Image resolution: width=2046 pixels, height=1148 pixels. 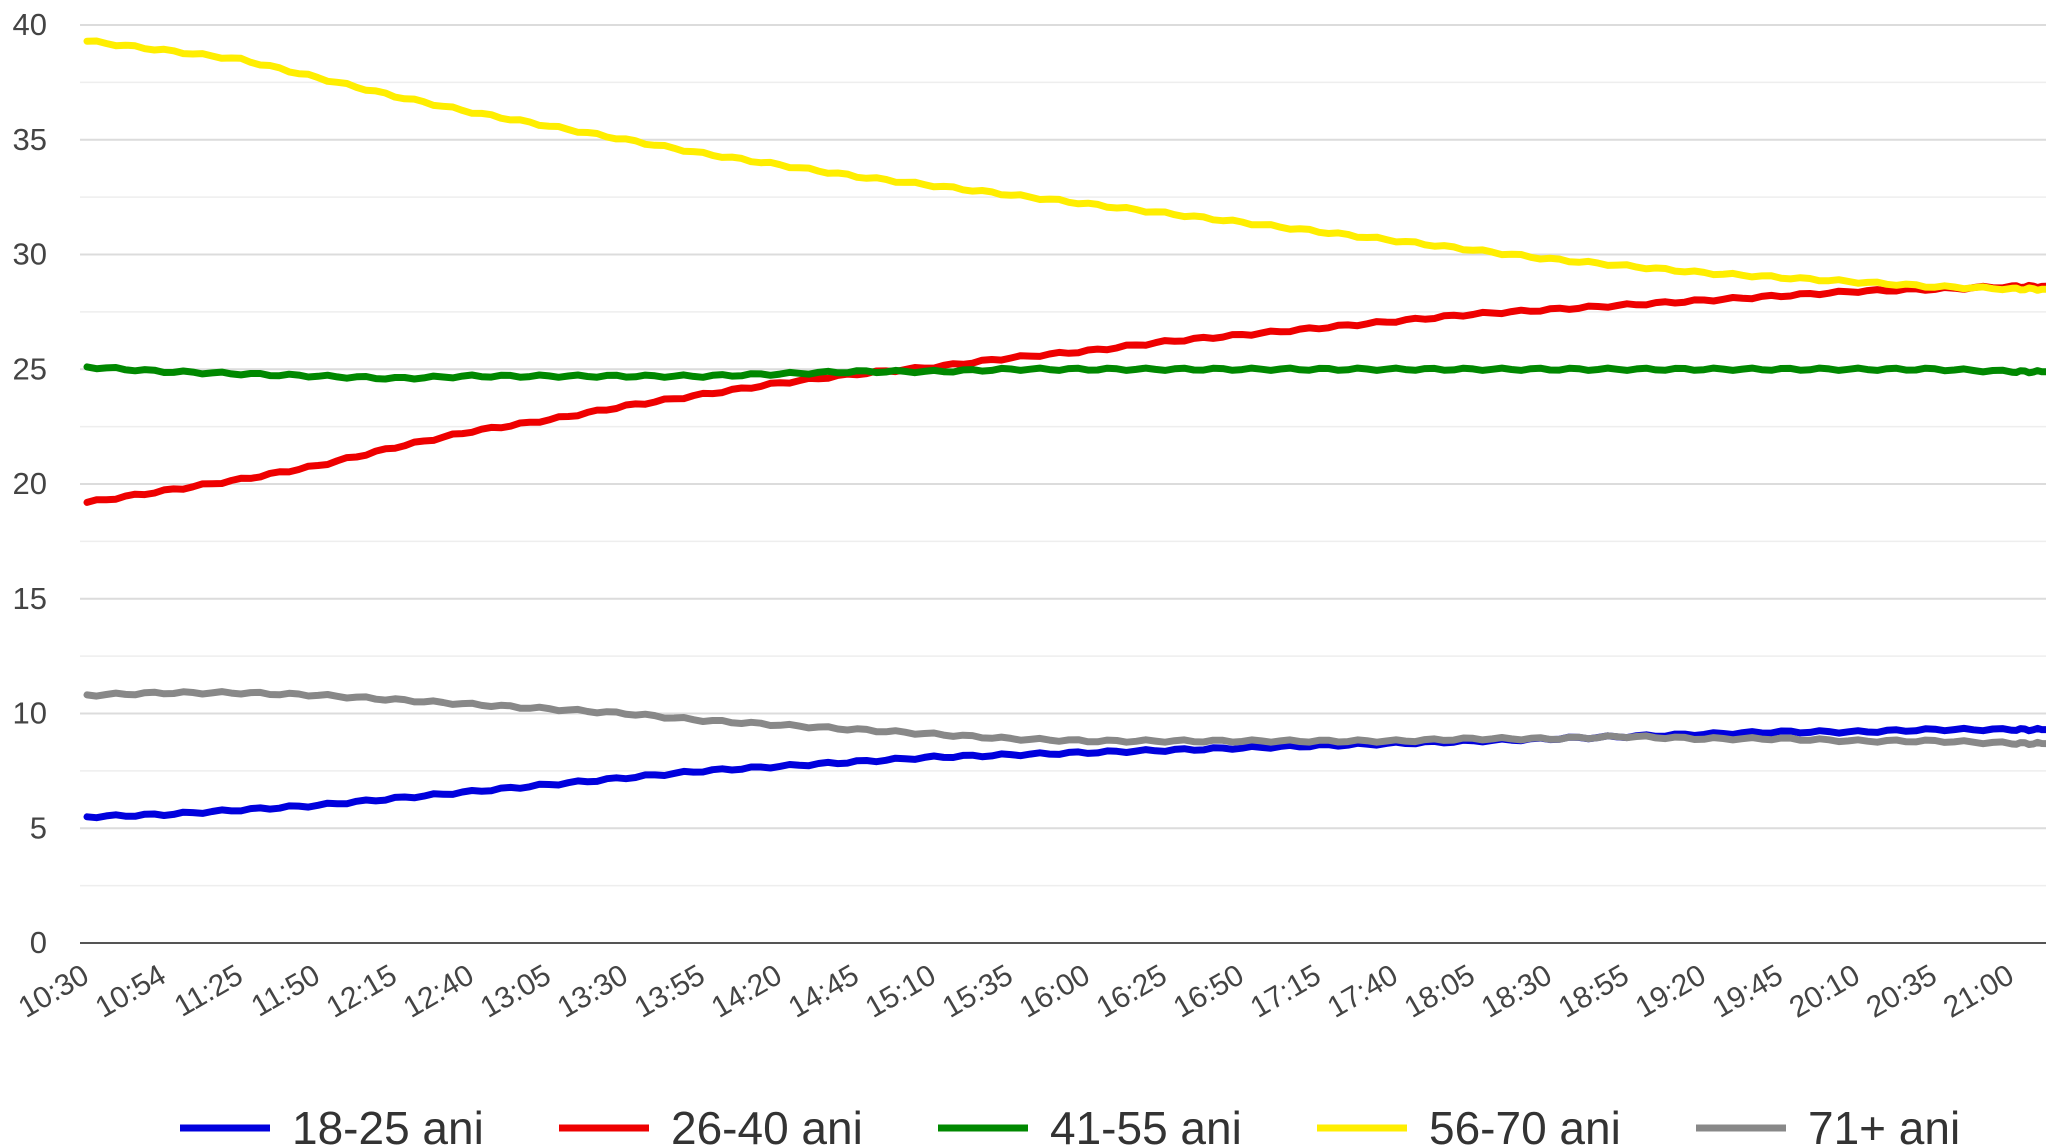 I want to click on x-tick-label: 13:30, so click(x=593, y=991).